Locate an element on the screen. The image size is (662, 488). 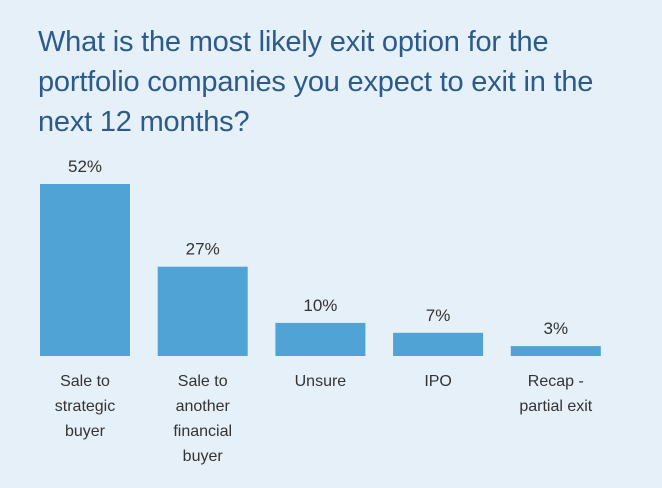
category-label-0: Sale to strategic buyer is located at coordinates (85, 406).